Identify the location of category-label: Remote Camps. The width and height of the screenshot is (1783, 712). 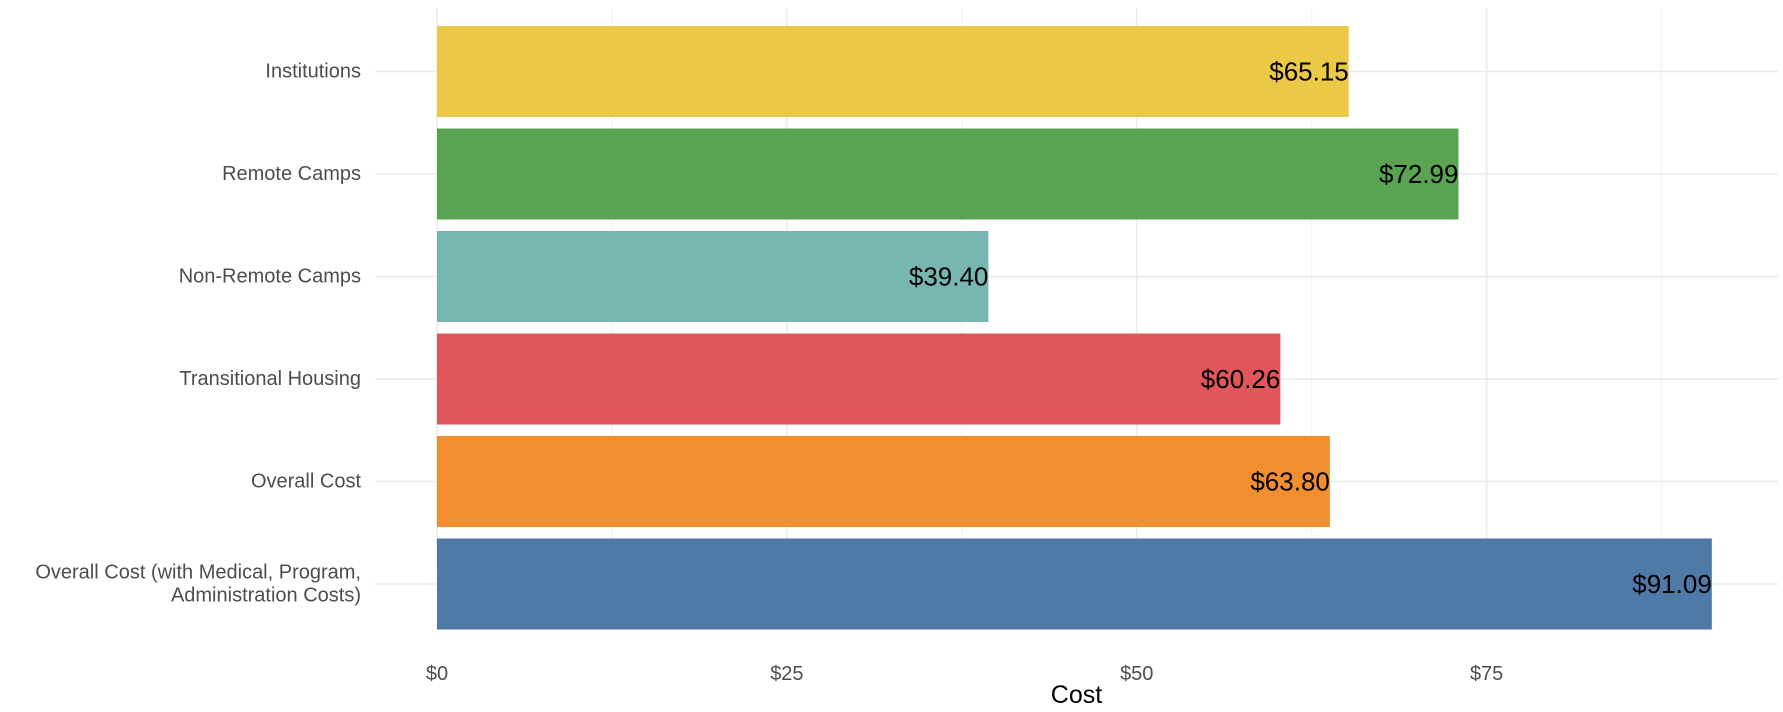
(291, 174).